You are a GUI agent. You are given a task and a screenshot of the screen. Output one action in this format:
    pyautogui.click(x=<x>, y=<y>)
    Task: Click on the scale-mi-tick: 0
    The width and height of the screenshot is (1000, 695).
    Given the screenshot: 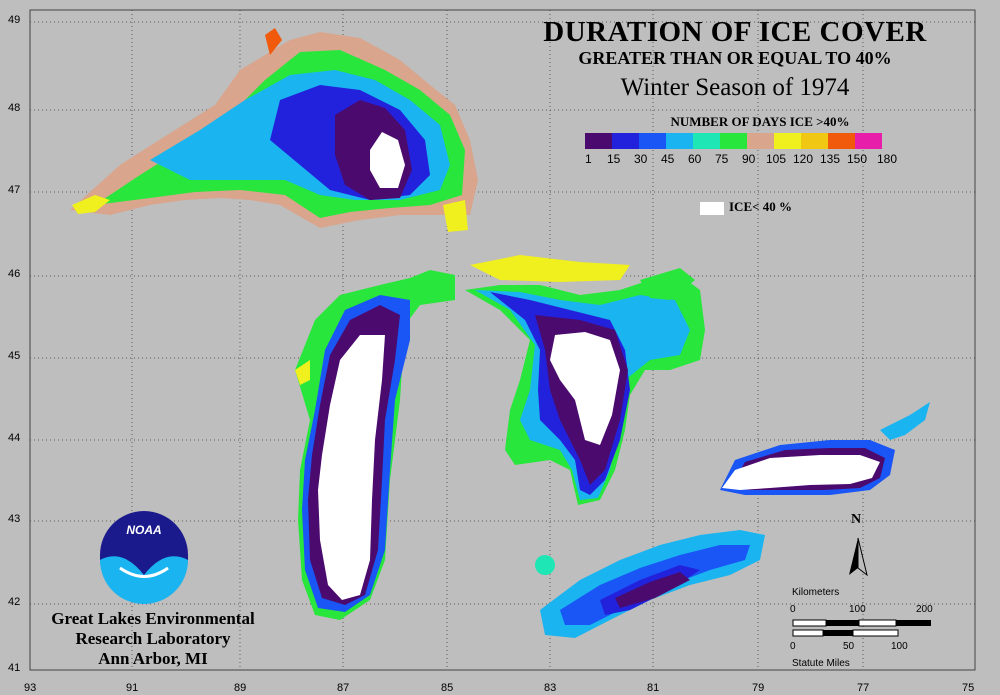 What is the action you would take?
    pyautogui.click(x=793, y=646)
    